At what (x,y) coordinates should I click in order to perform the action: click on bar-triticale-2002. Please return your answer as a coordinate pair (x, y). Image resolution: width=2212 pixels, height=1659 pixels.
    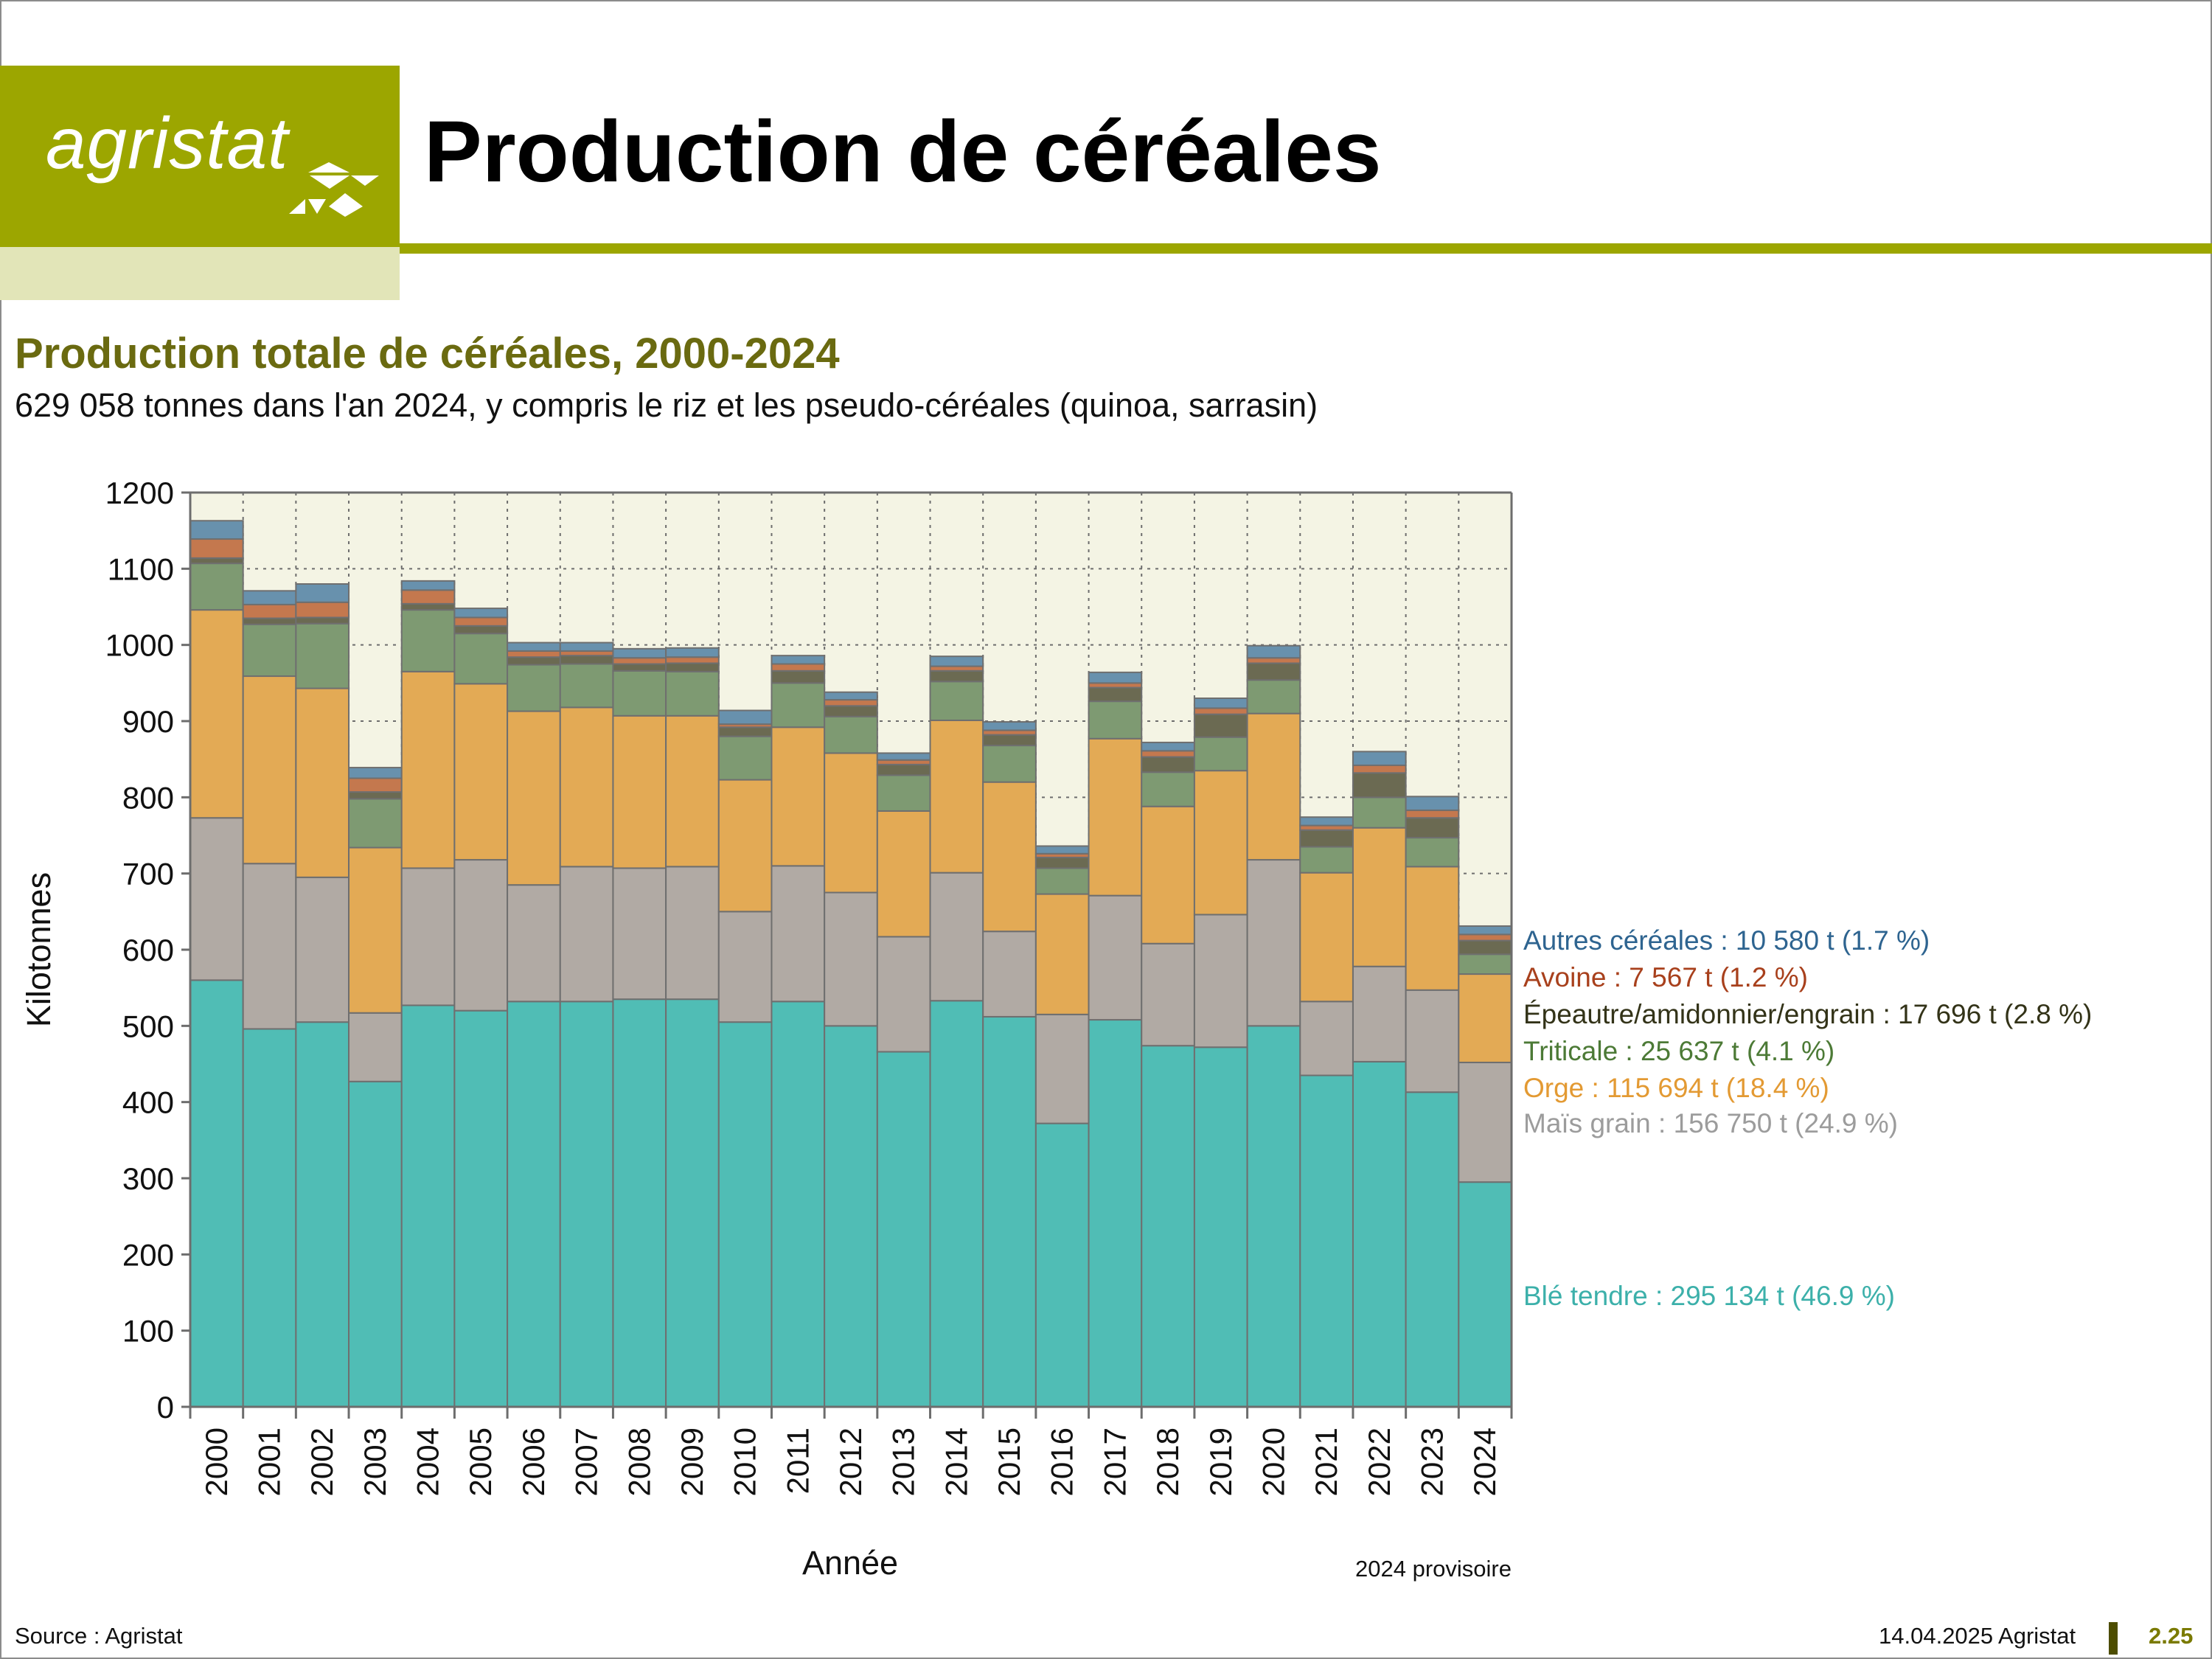
    Looking at the image, I should click on (322, 655).